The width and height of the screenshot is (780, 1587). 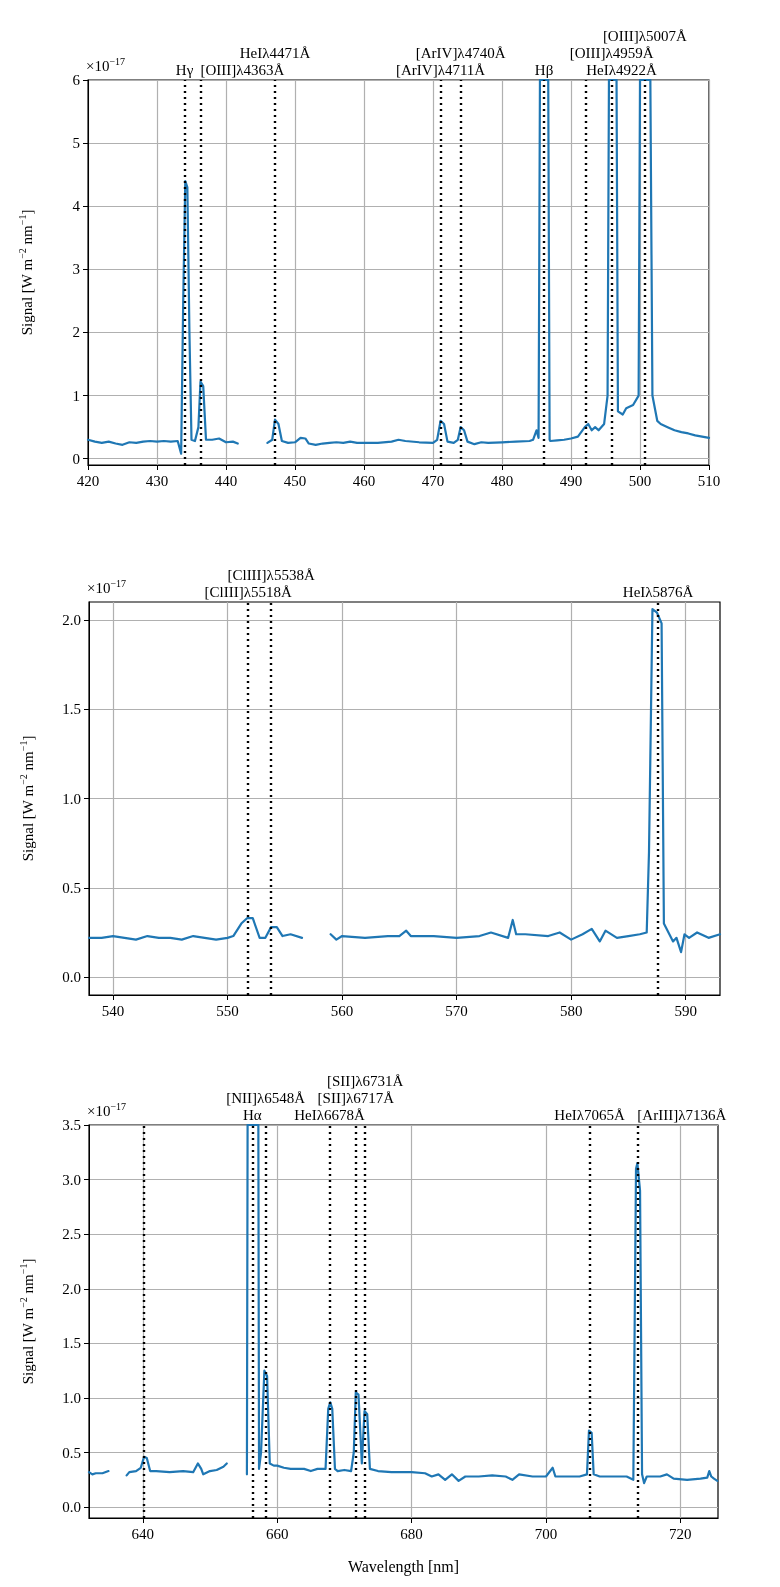 What do you see at coordinates (76, 269) in the screenshot?
I see `y-tick-label: 3` at bounding box center [76, 269].